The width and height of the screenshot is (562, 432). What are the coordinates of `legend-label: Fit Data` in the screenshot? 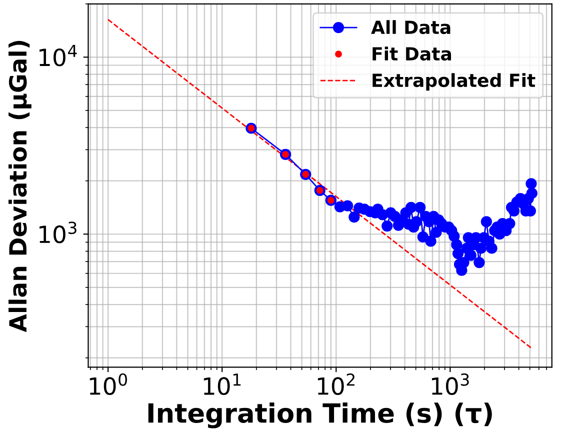 It's located at (411, 53).